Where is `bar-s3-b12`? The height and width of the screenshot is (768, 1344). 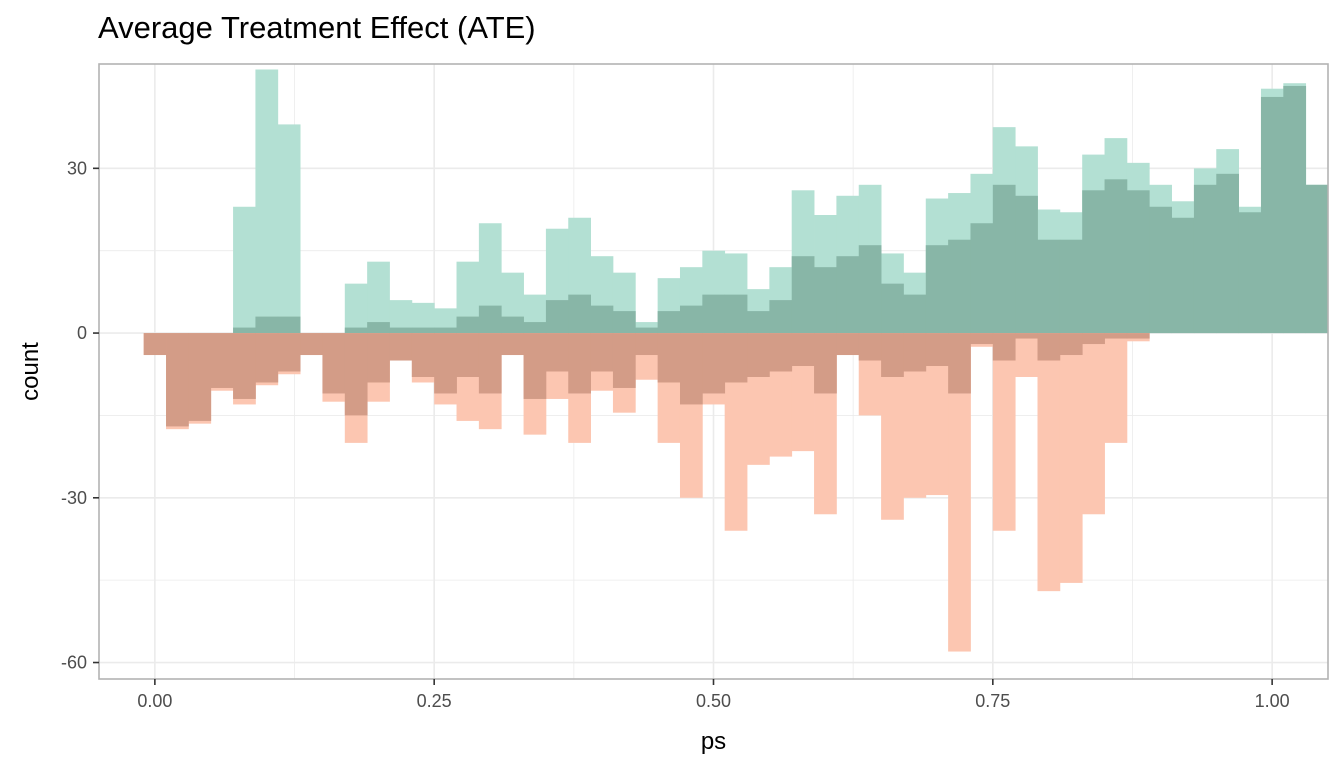
bar-s3-b12 is located at coordinates (423, 355).